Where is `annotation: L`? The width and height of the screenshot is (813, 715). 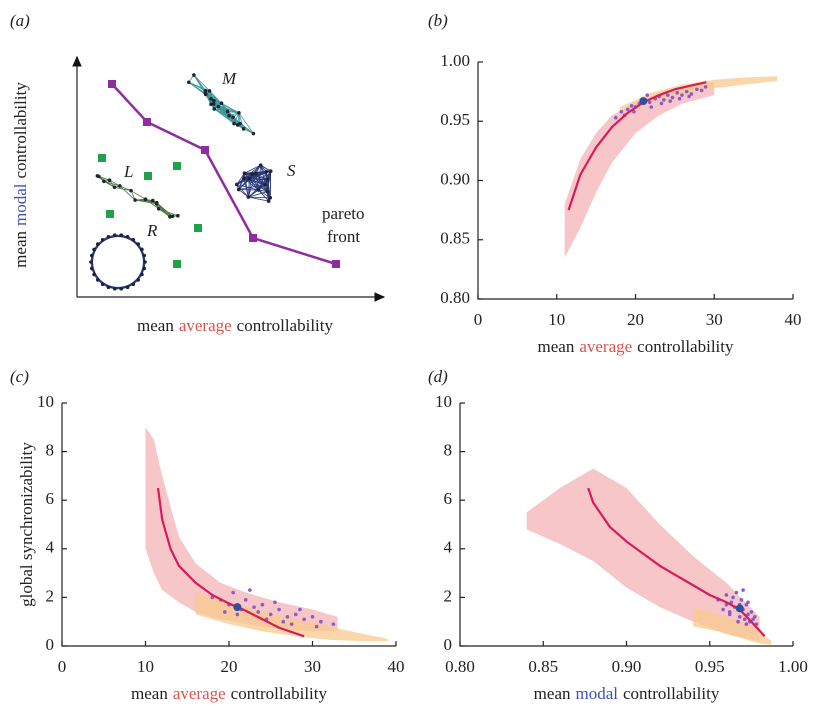 annotation: L is located at coordinates (128, 171).